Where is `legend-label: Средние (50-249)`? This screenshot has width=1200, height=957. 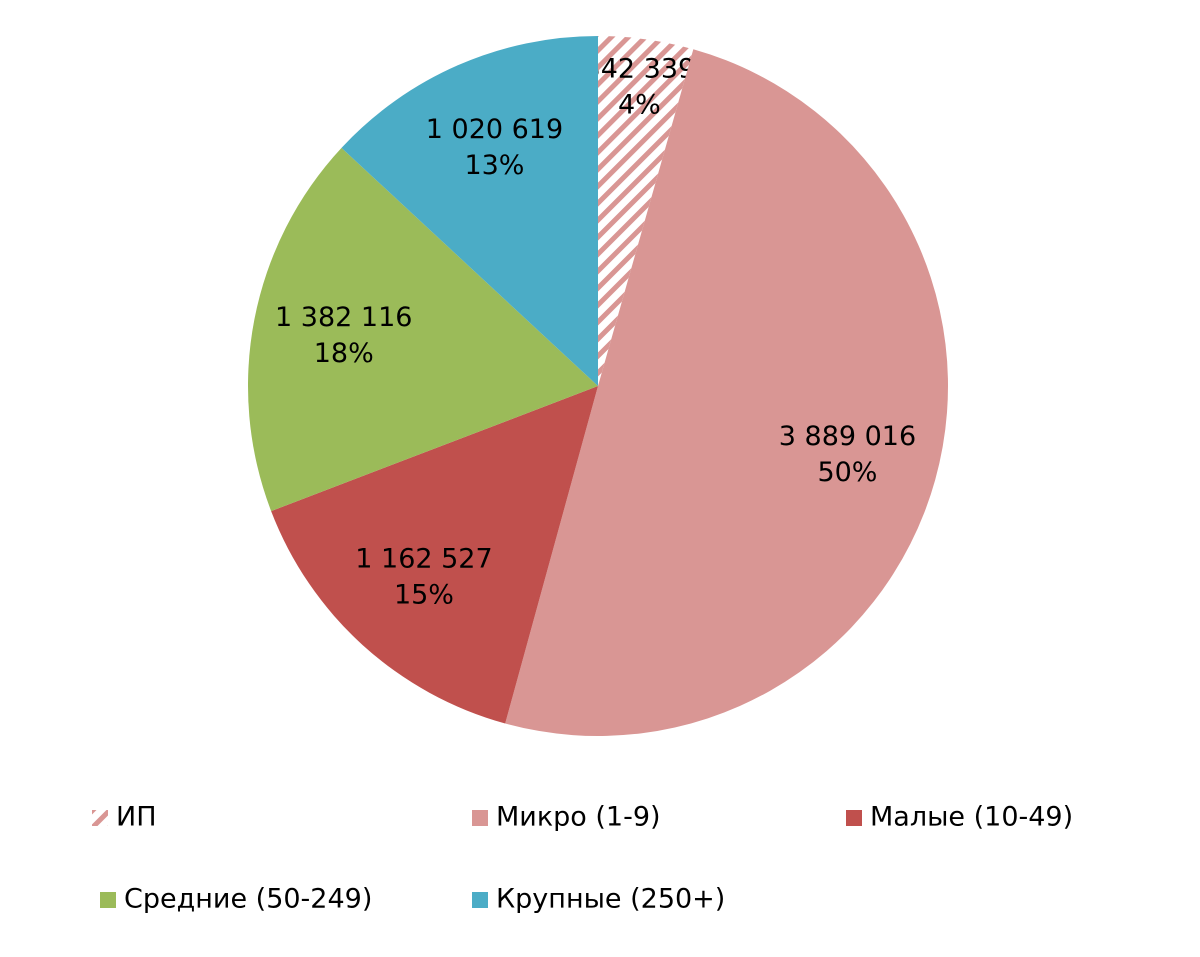 legend-label: Средние (50-249) is located at coordinates (248, 899).